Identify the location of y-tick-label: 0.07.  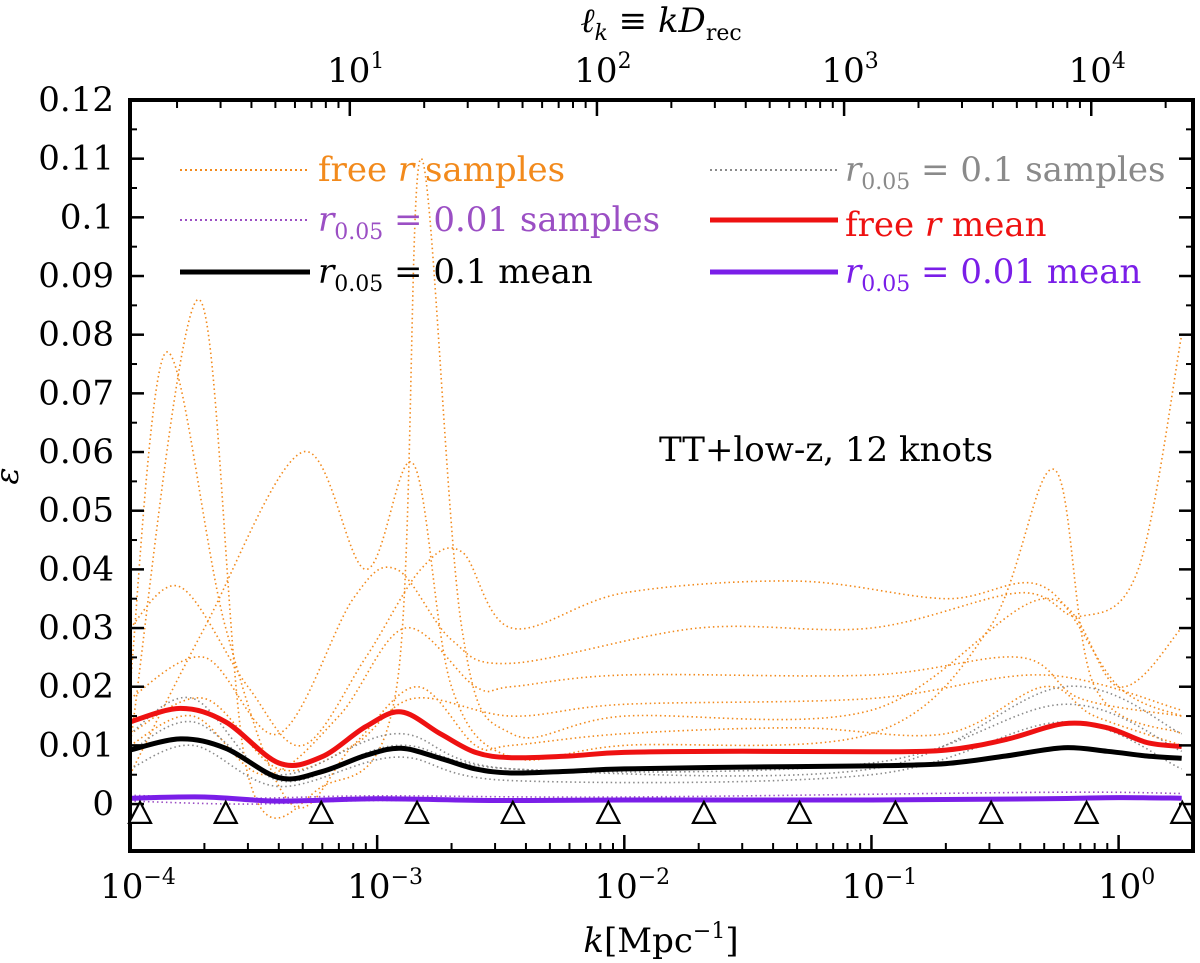
(76, 393).